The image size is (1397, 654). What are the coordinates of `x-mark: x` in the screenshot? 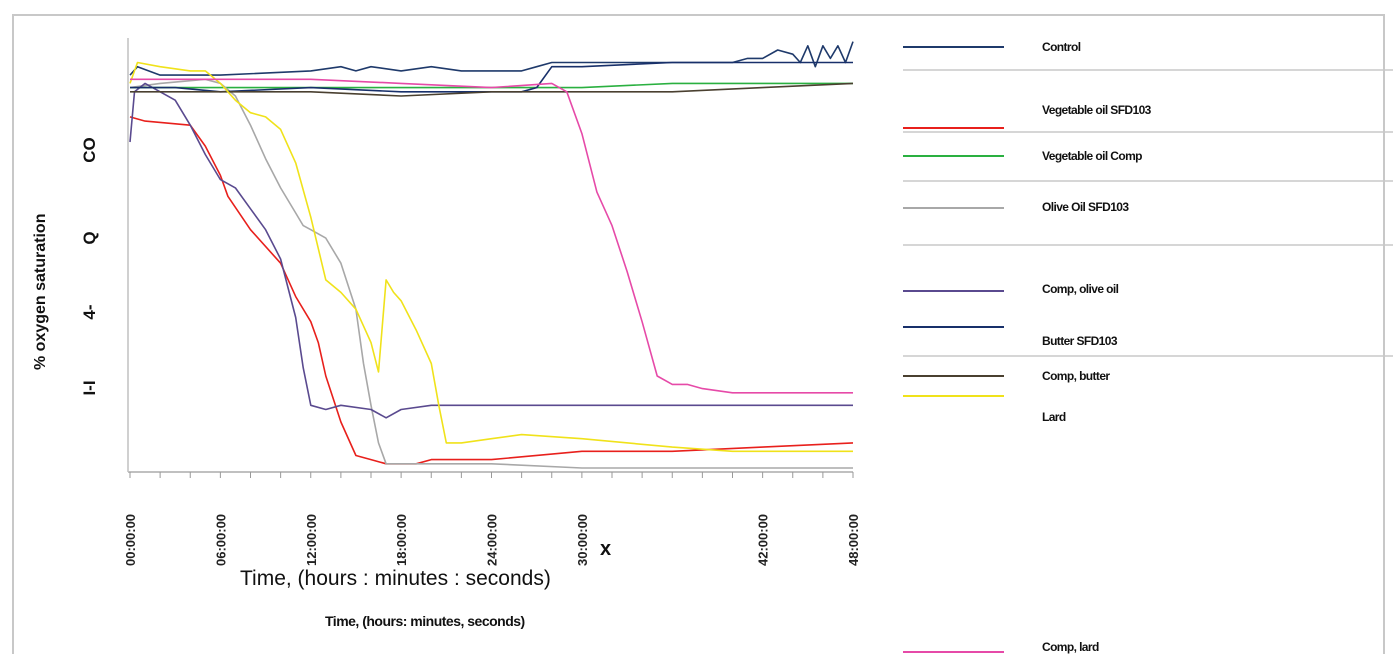 It's located at (605, 549).